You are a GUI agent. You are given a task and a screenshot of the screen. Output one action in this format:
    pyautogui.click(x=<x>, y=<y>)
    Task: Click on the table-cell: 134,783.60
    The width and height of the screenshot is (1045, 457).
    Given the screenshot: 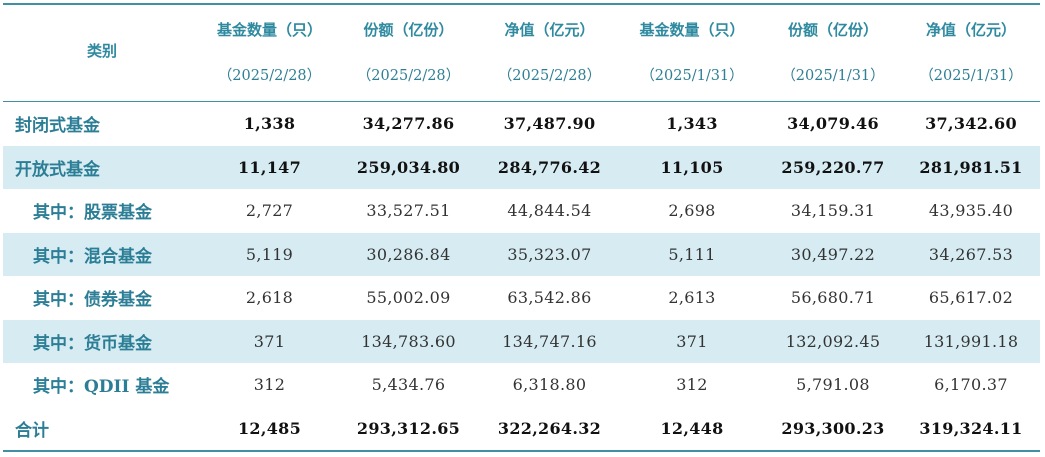 What is the action you would take?
    pyautogui.click(x=408, y=341)
    